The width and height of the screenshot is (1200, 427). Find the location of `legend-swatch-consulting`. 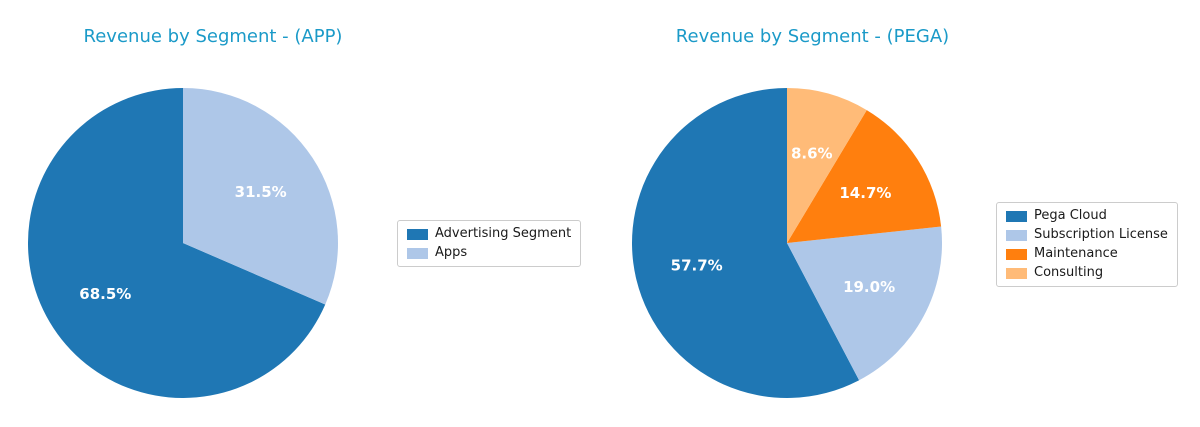

legend-swatch-consulting is located at coordinates (1016, 273).